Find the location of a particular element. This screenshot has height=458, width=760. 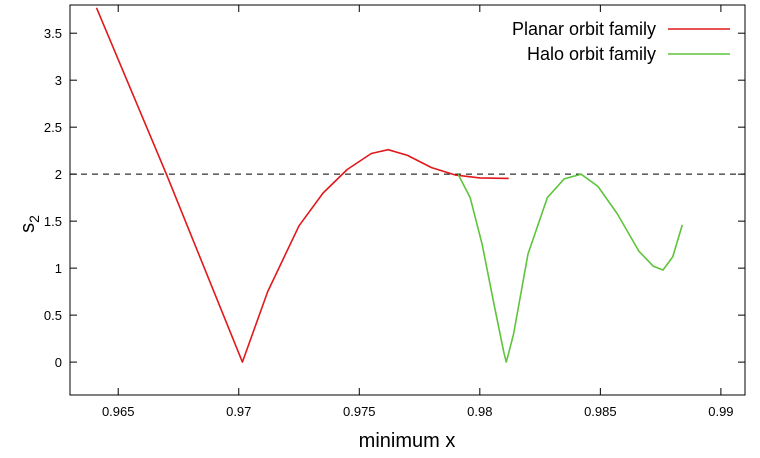

y-axis-title-subscript: 2 is located at coordinates (34, 219).